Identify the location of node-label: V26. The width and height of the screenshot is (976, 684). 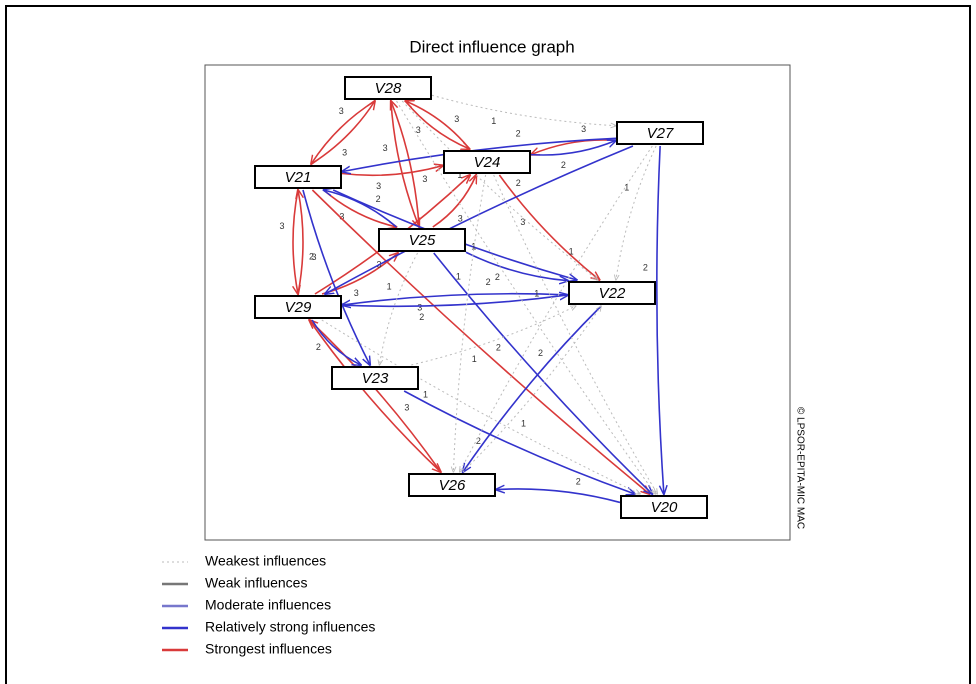
(452, 485).